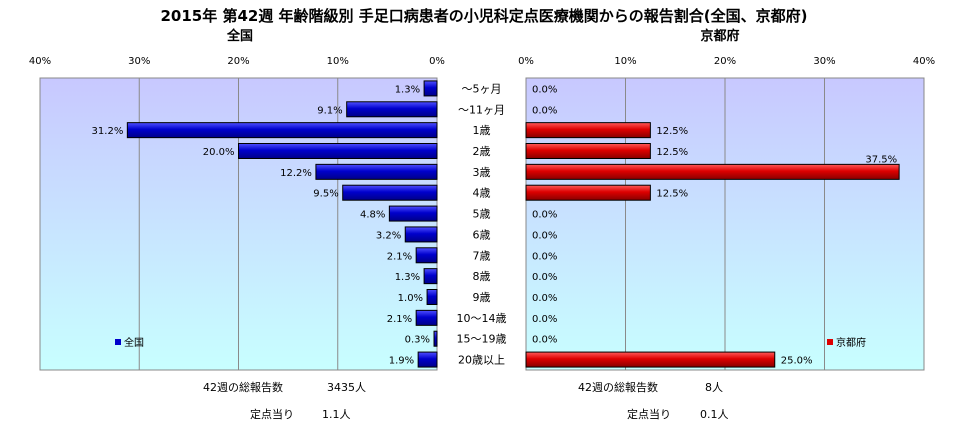  Describe the element at coordinates (481, 360) in the screenshot. I see `category-label: 20歳以上` at that location.